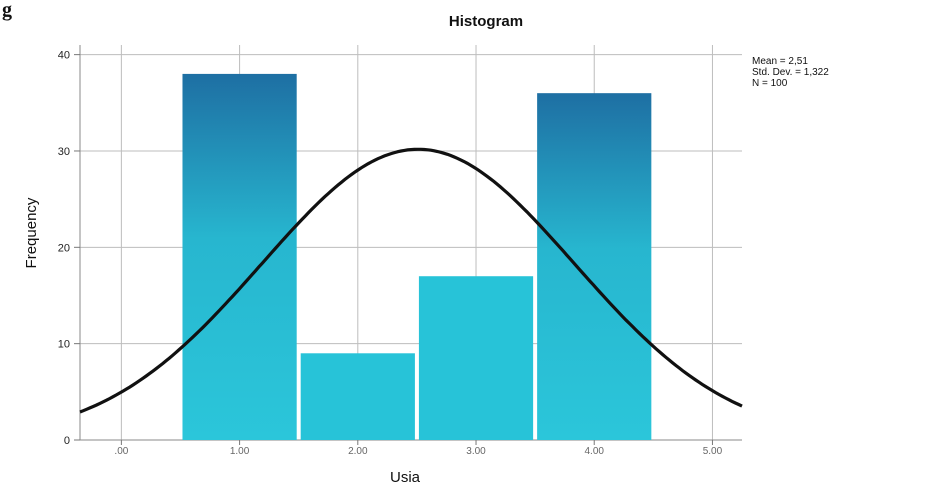 The image size is (936, 494). I want to click on x-tick-label: 4.00, so click(594, 451).